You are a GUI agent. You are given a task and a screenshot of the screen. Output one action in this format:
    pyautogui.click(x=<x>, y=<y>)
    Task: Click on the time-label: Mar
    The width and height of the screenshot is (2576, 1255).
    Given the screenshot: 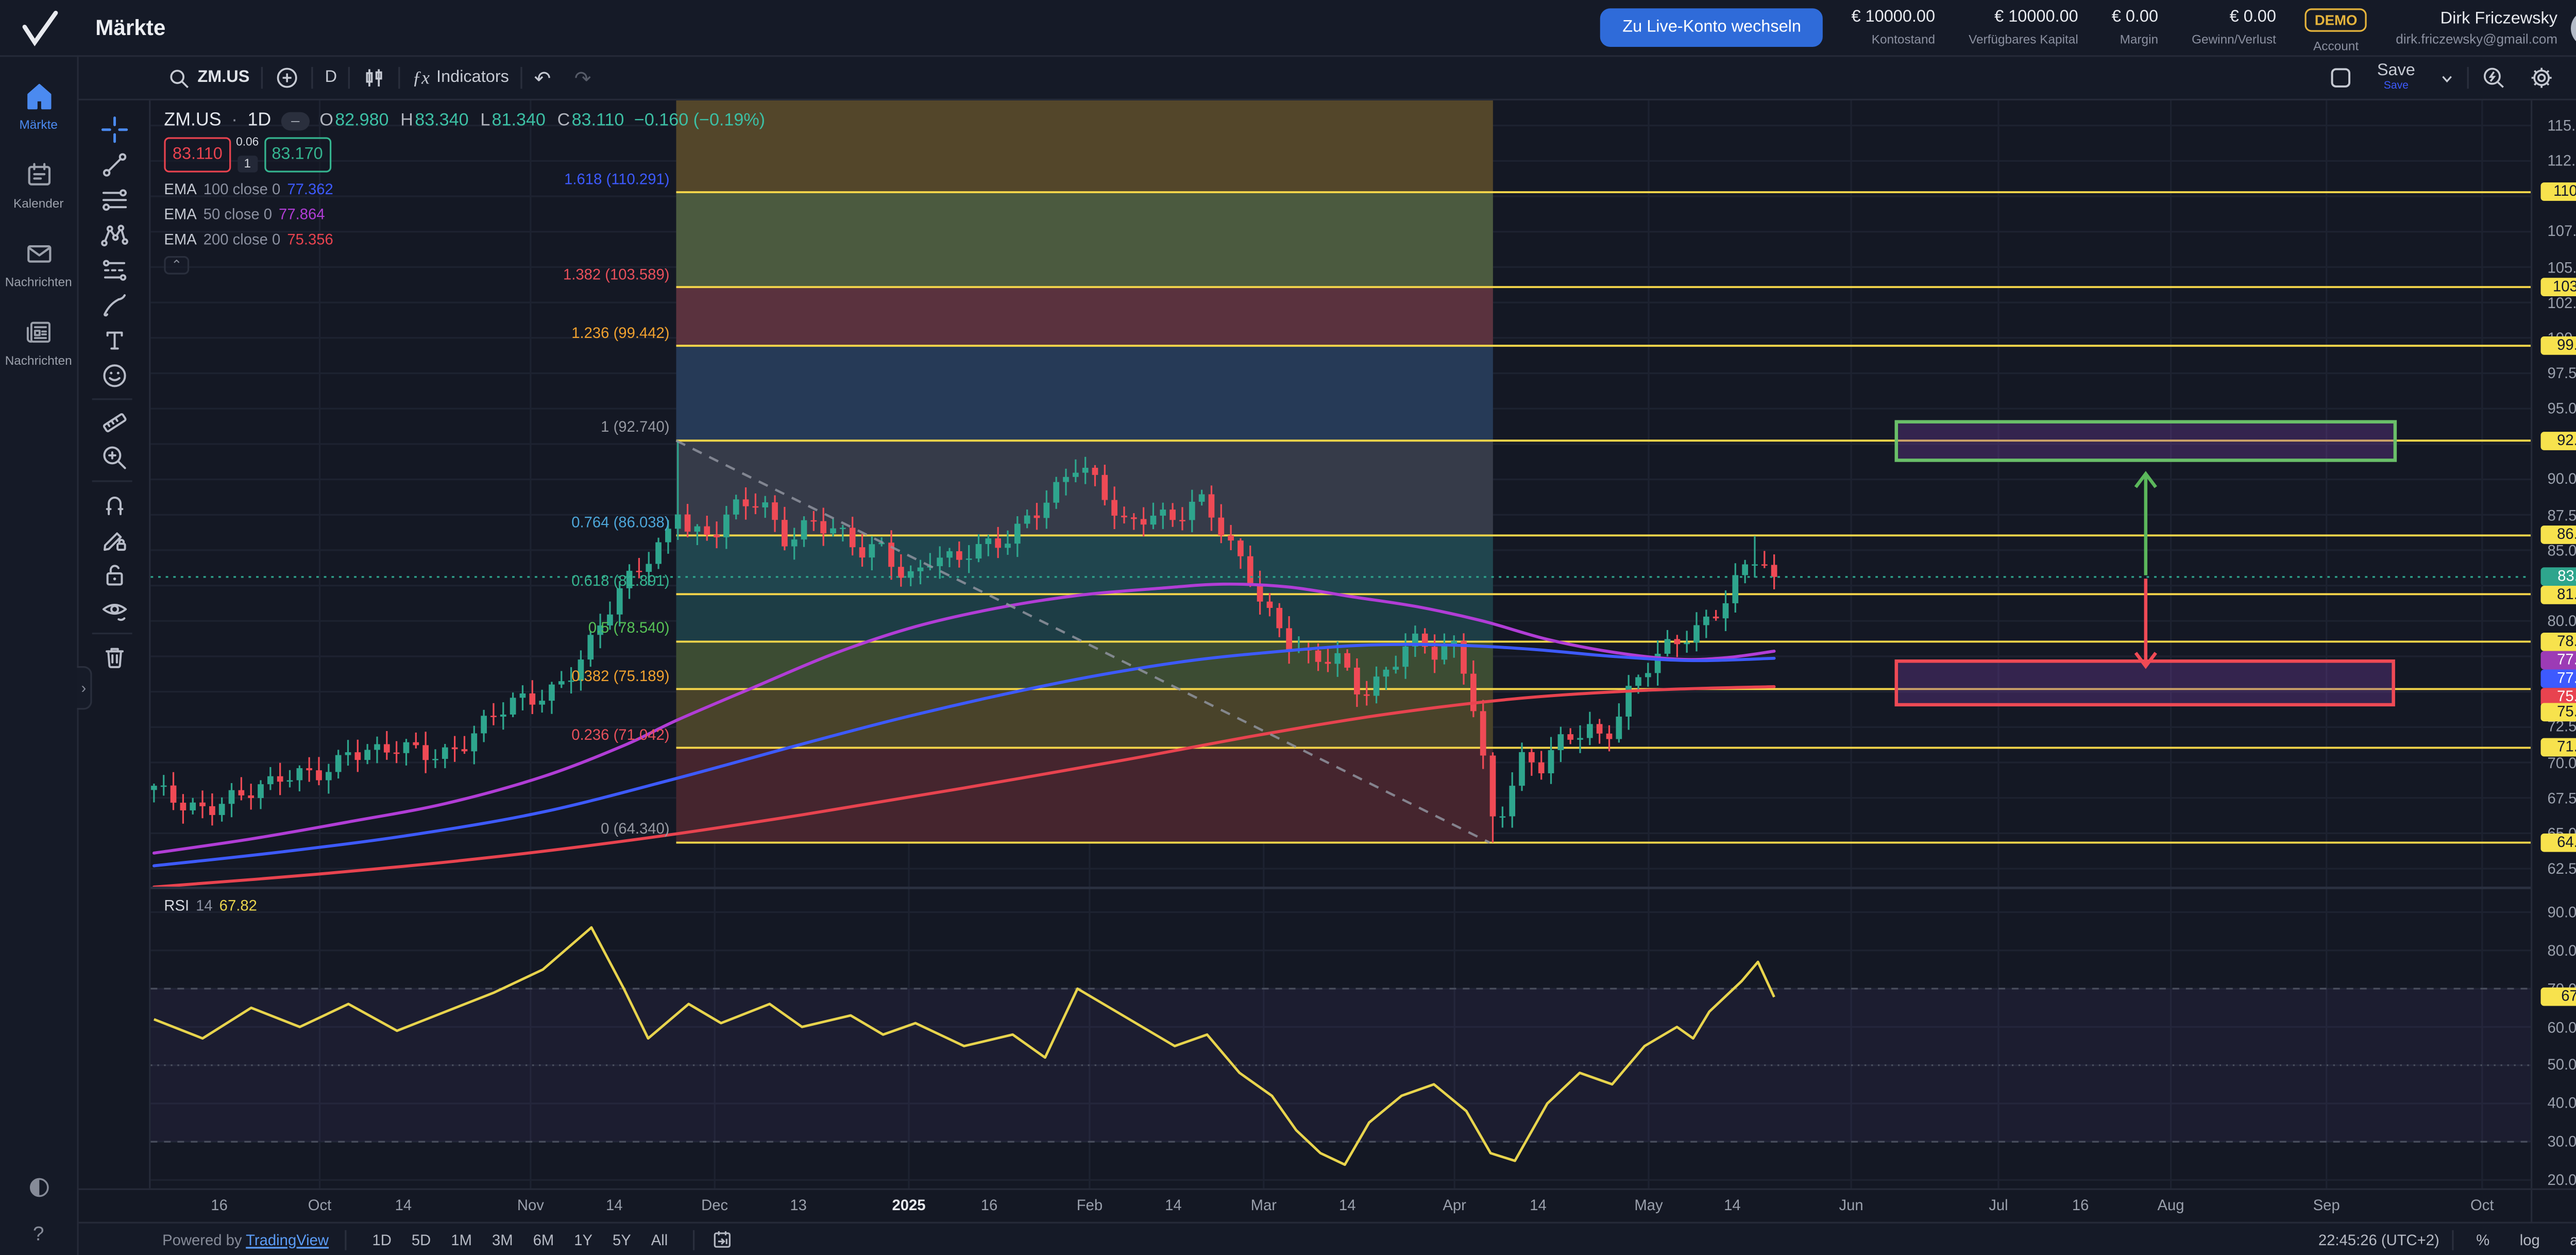 What is the action you would take?
    pyautogui.click(x=1263, y=1205)
    